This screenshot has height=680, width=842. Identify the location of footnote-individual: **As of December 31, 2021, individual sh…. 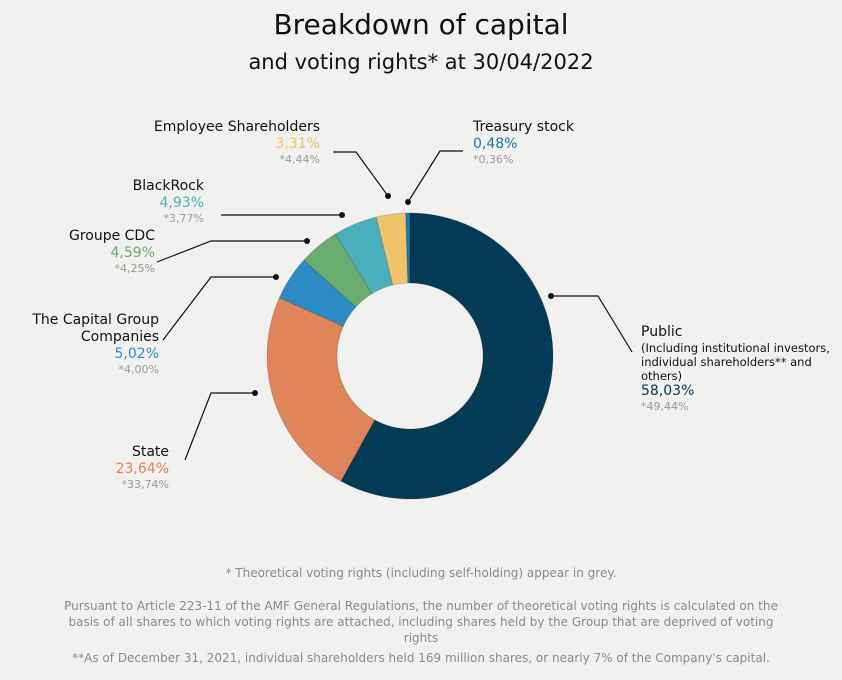
(421, 658).